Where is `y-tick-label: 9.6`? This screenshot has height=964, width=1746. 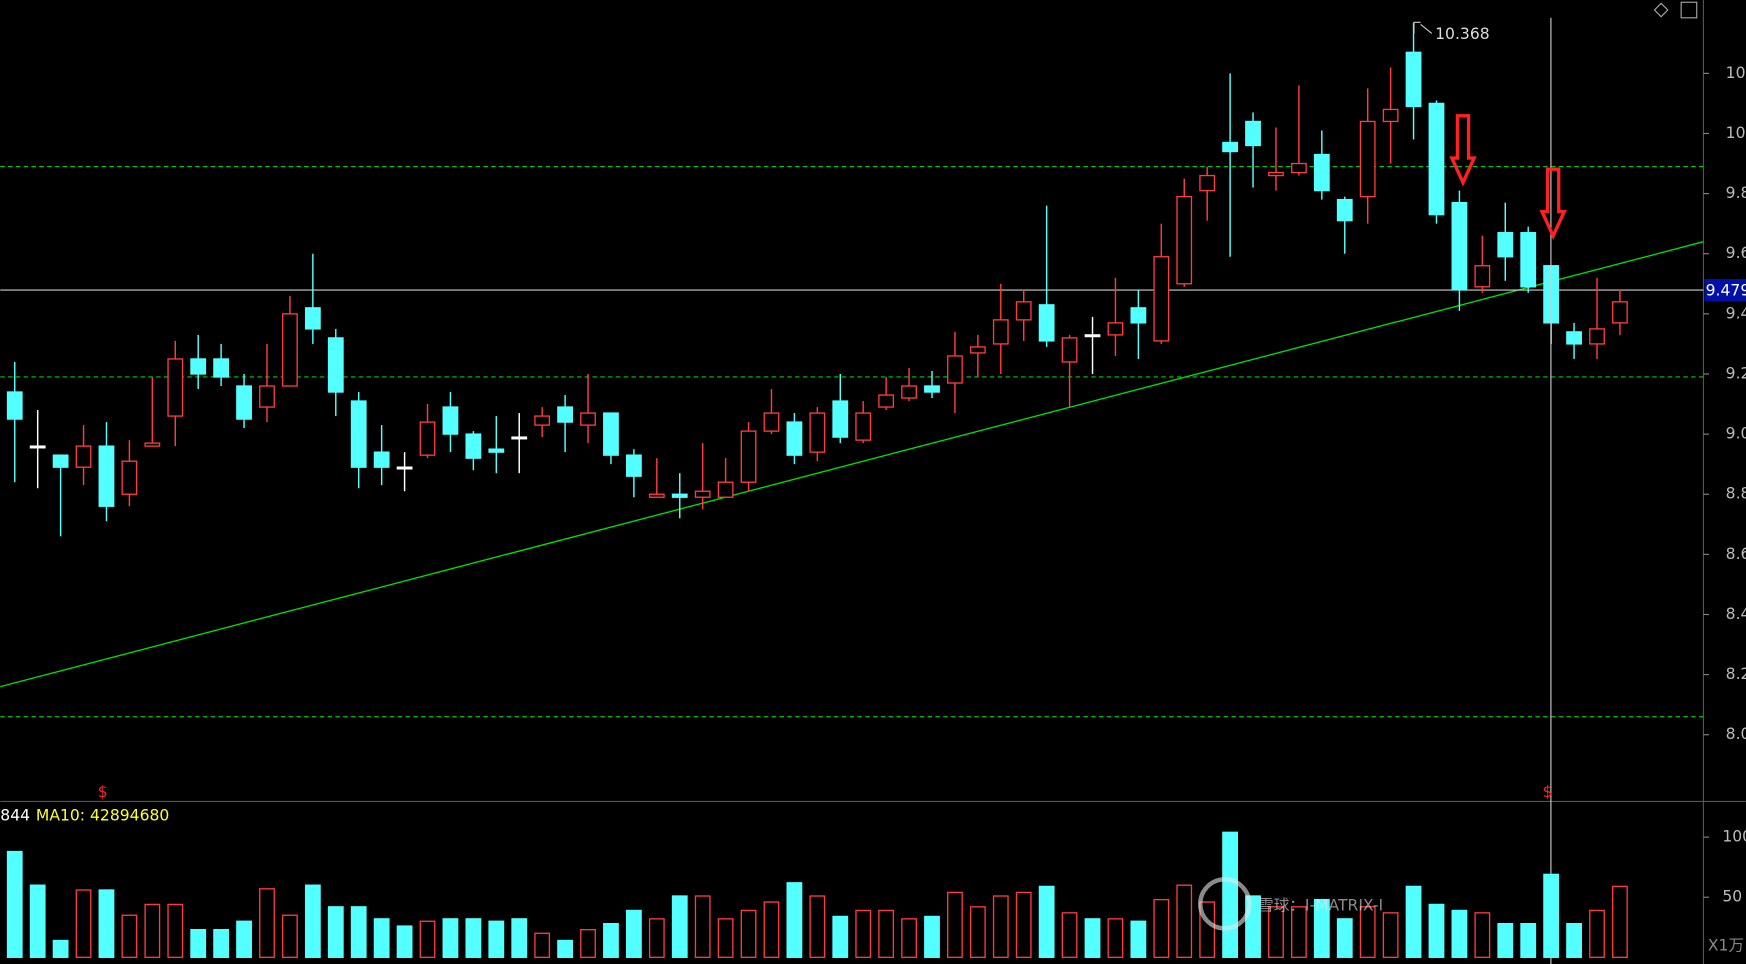 y-tick-label: 9.6 is located at coordinates (1736, 253).